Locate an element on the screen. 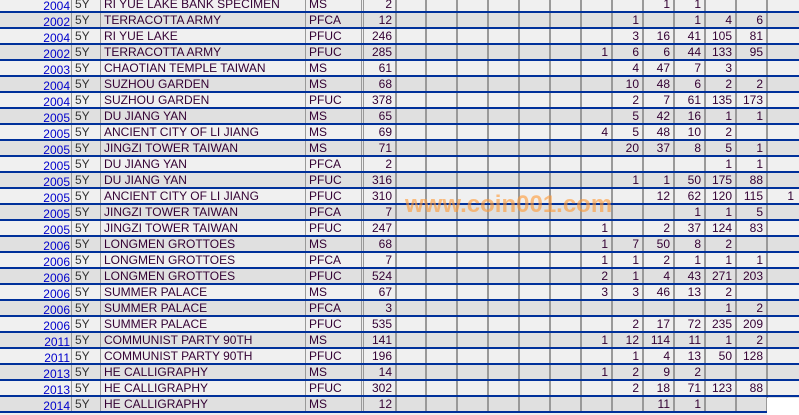 The width and height of the screenshot is (799, 415). grade-count-cell: 123 is located at coordinates (719, 388).